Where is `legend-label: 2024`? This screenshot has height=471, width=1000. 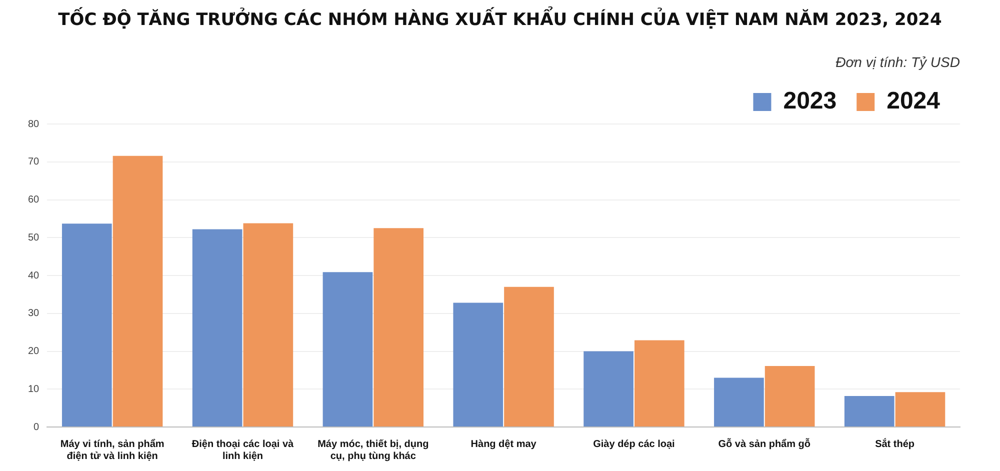 legend-label: 2024 is located at coordinates (913, 101).